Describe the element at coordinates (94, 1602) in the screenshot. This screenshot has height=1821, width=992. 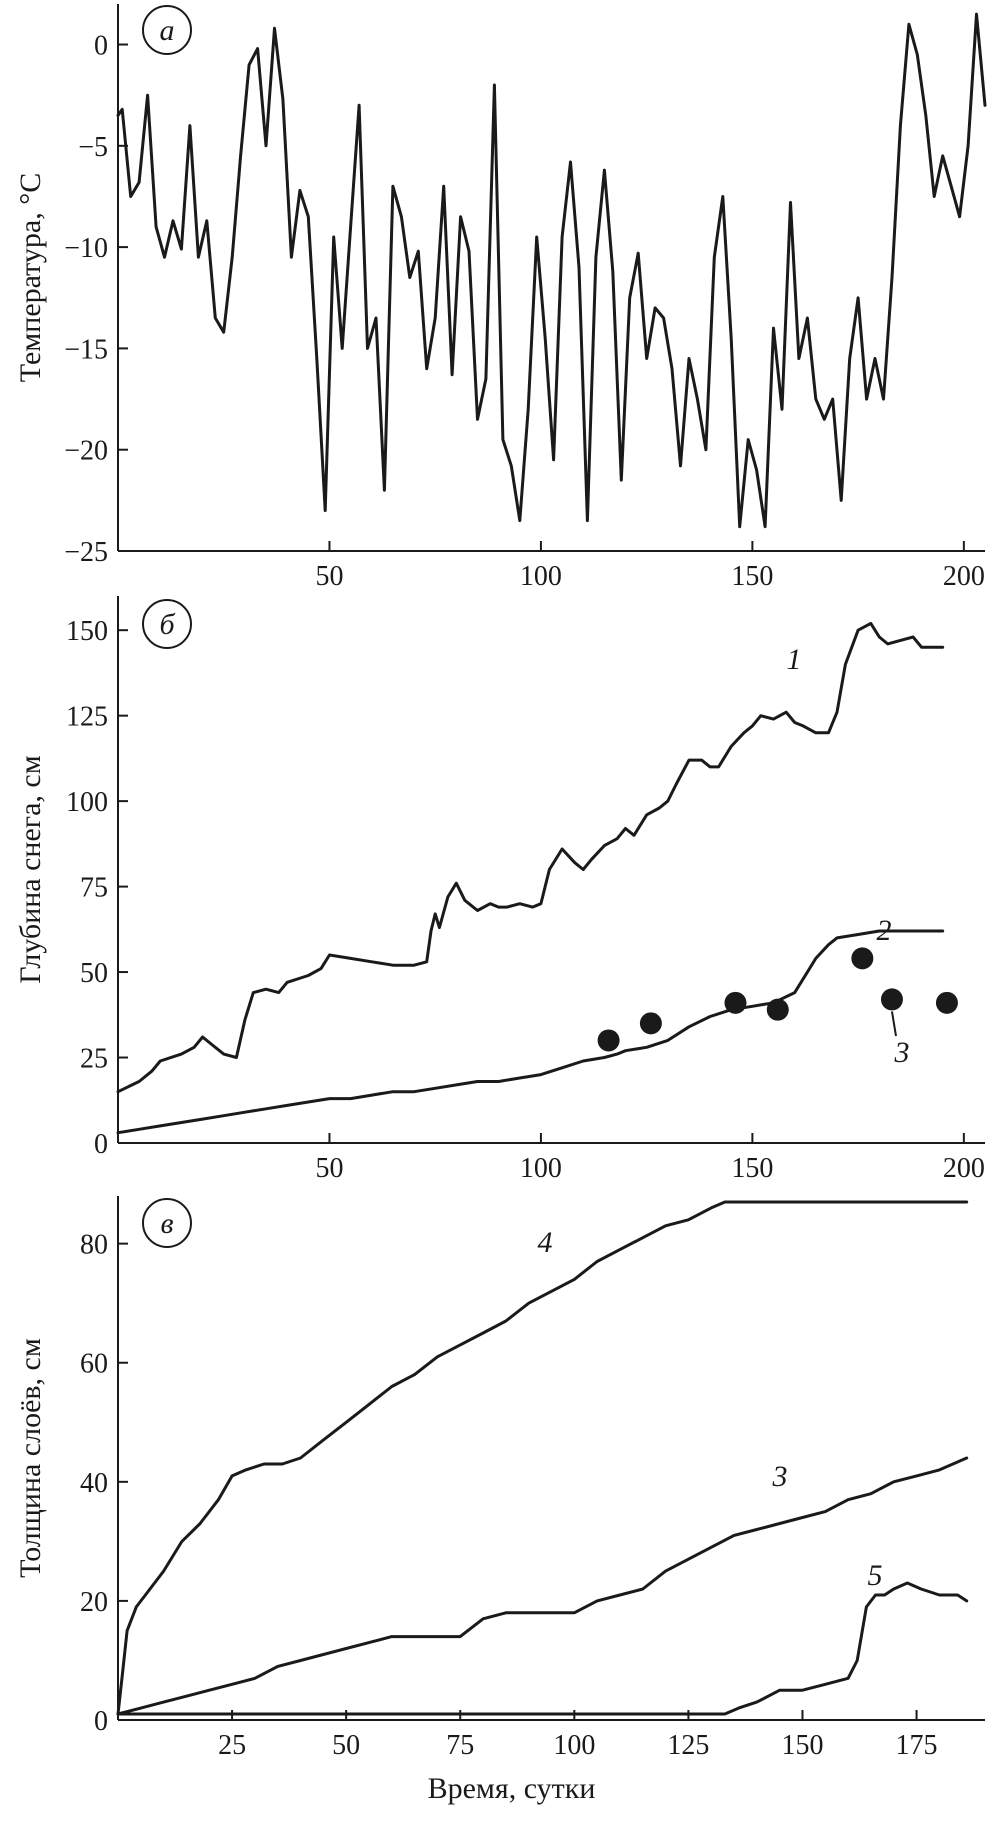
I see `y-tick-label: 20` at that location.